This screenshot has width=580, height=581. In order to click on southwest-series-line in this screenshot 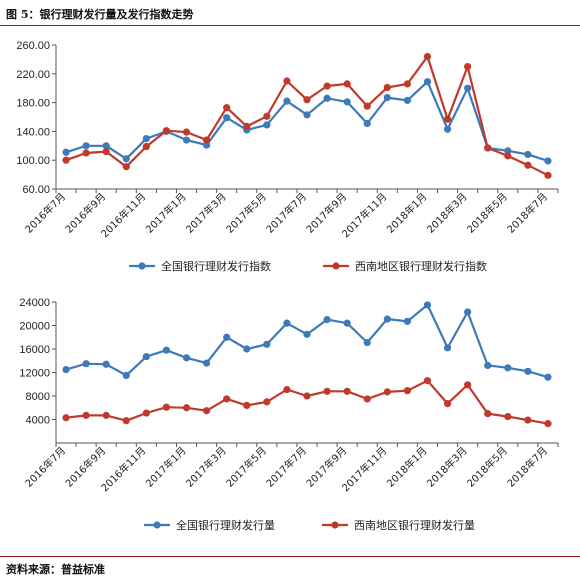, I will do `click(307, 402)`.